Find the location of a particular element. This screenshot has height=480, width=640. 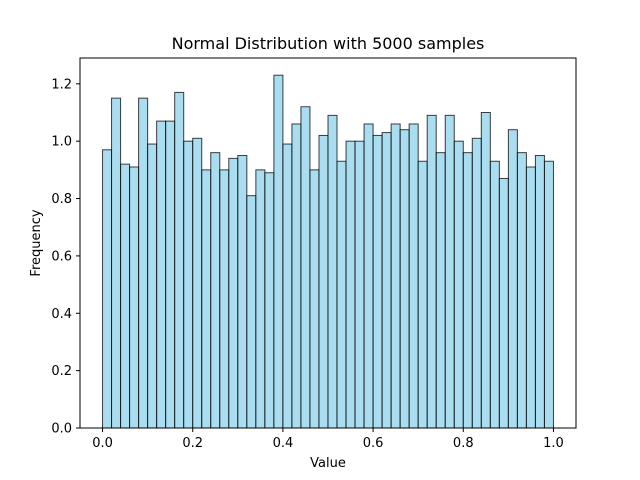

x-tick-label: 0.6 is located at coordinates (373, 443).